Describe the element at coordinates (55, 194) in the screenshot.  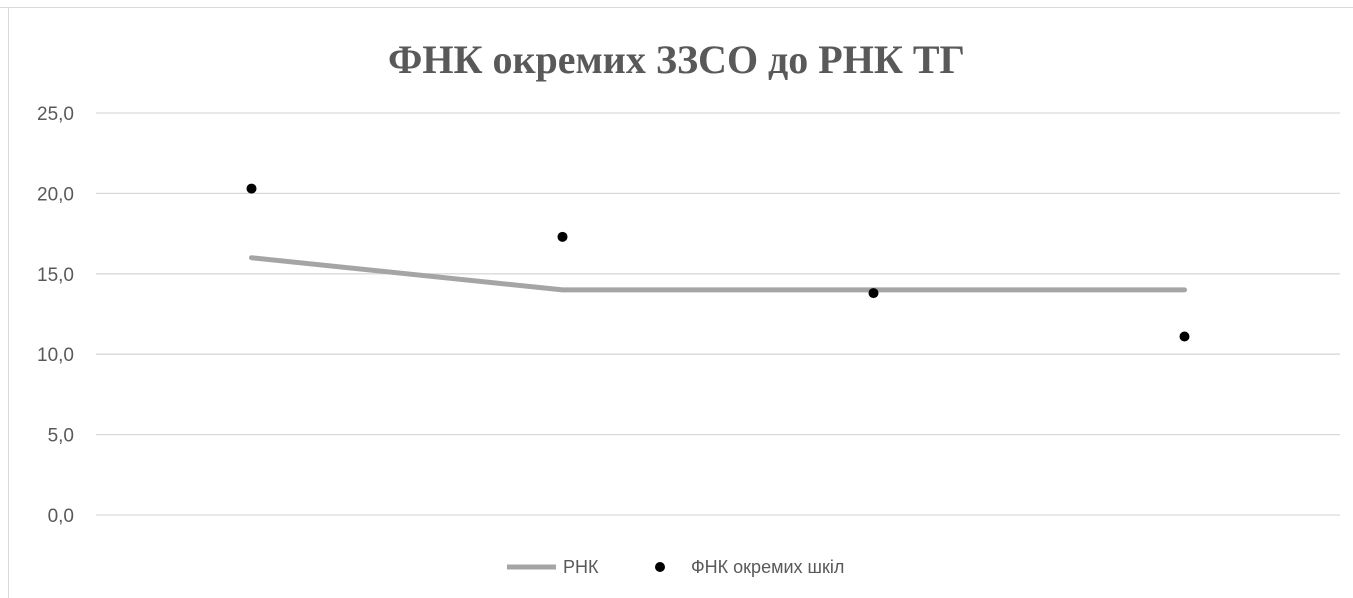
I see `y-tick-label: 20,0` at that location.